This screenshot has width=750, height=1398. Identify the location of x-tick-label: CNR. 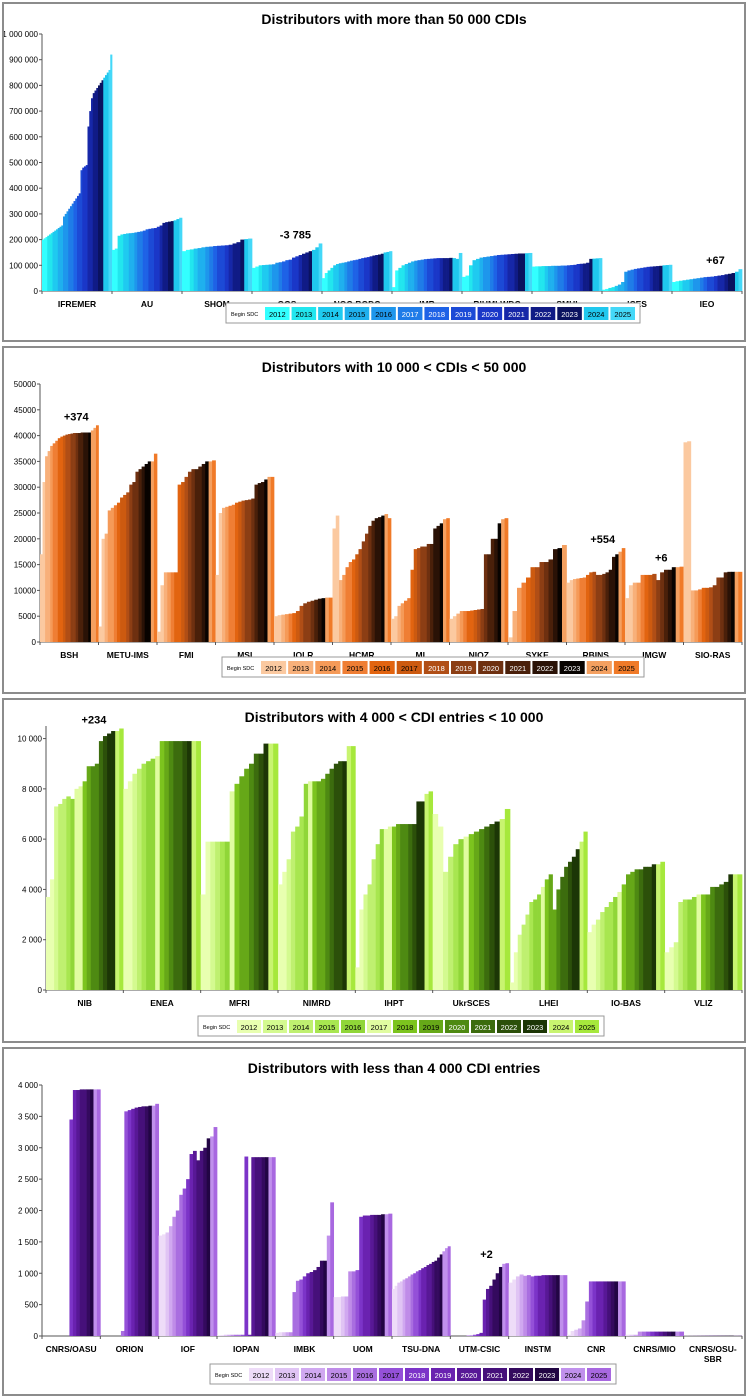
(596, 1349).